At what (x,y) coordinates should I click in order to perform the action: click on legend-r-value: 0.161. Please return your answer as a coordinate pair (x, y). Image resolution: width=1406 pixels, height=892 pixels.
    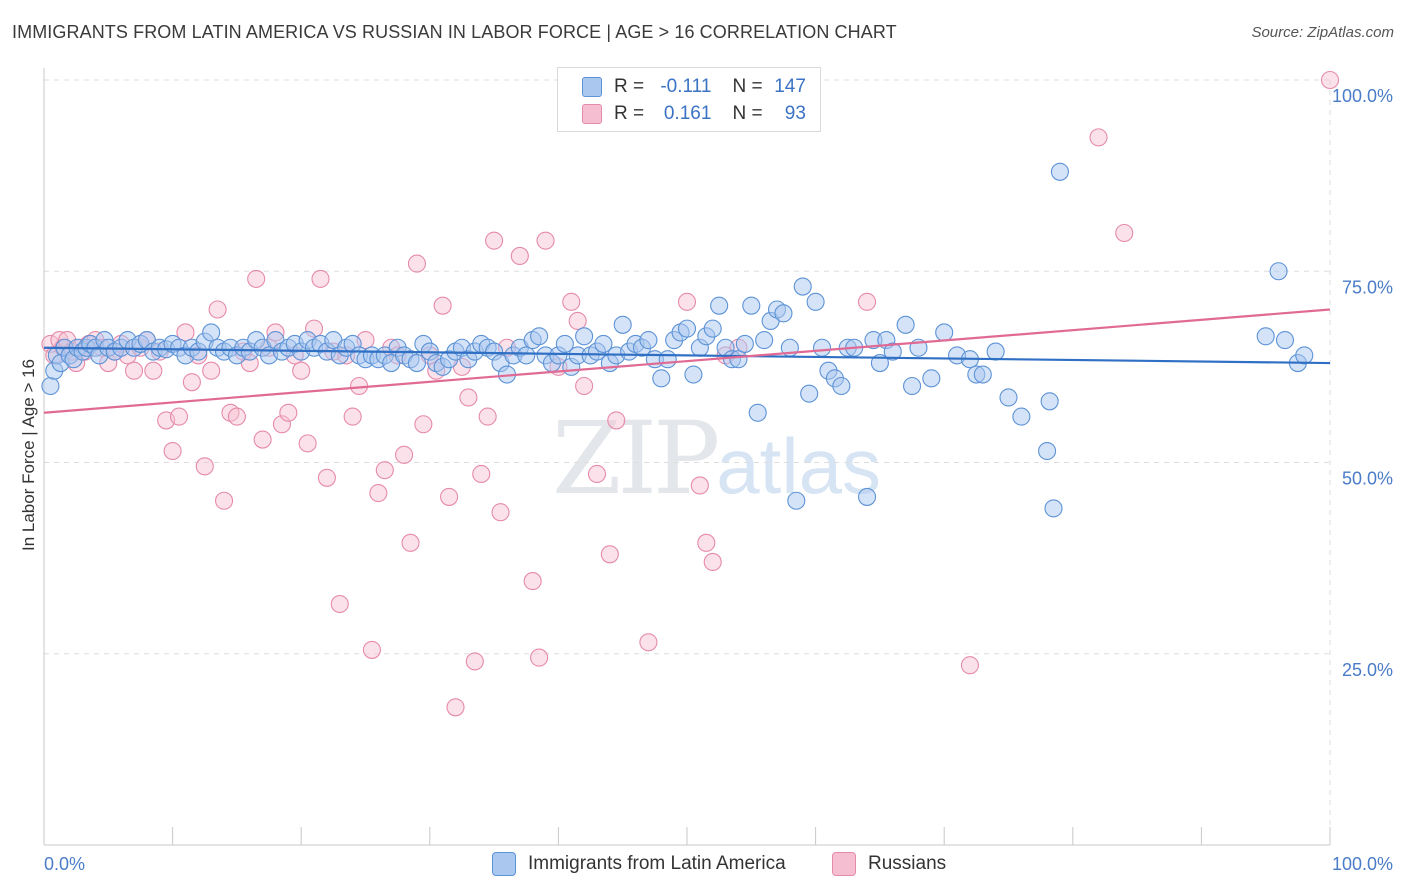
    Looking at the image, I should click on (687, 113).